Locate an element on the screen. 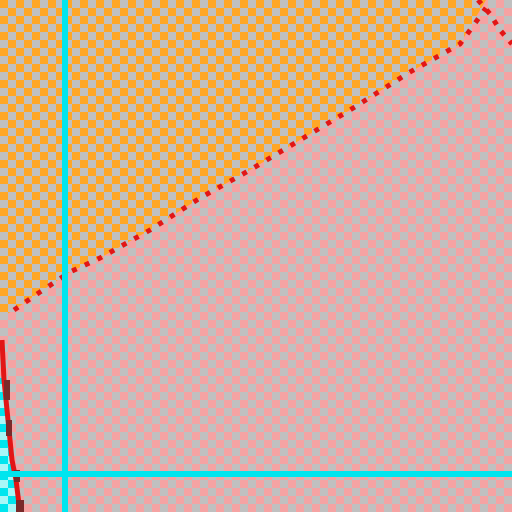  selection-outline-left is located at coordinates (11, 425).